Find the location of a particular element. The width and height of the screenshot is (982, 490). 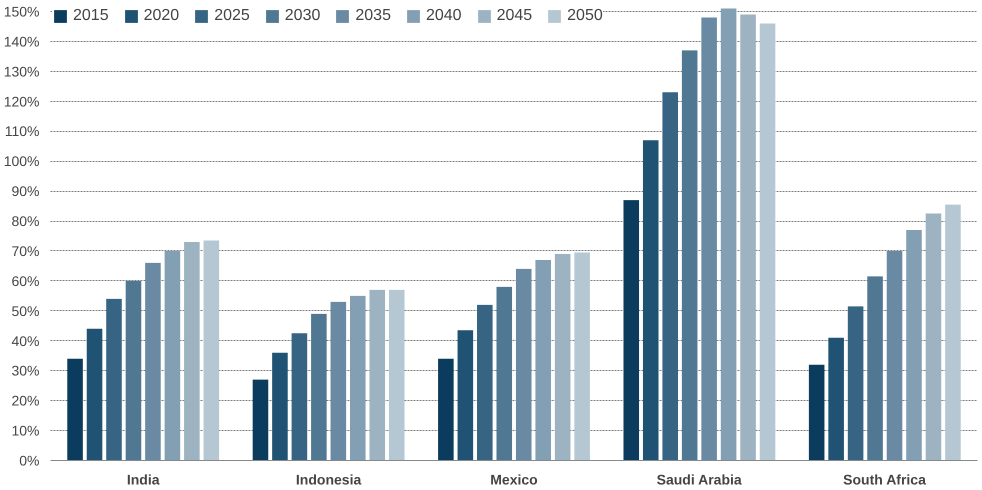

legend-label: 2030 is located at coordinates (302, 16).